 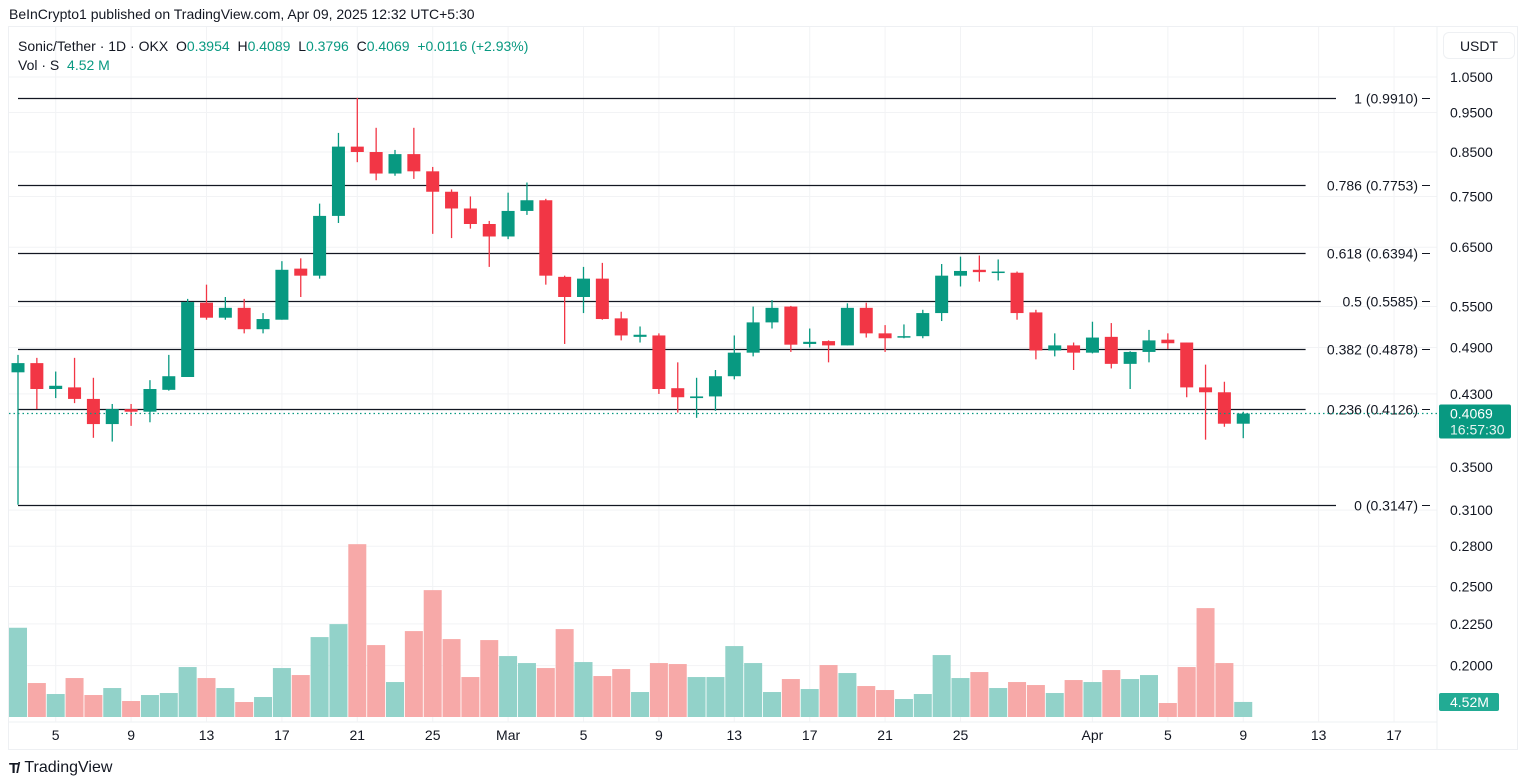 I want to click on fib-level-label: 0 (0.3147), so click(x=1386, y=506).